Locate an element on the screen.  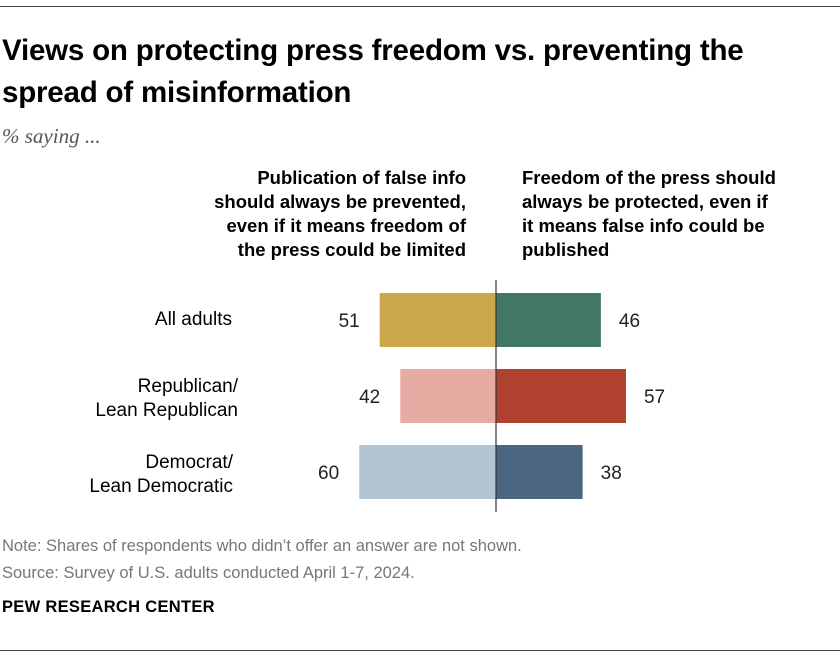
value-label-left-2: 60 is located at coordinates (328, 473).